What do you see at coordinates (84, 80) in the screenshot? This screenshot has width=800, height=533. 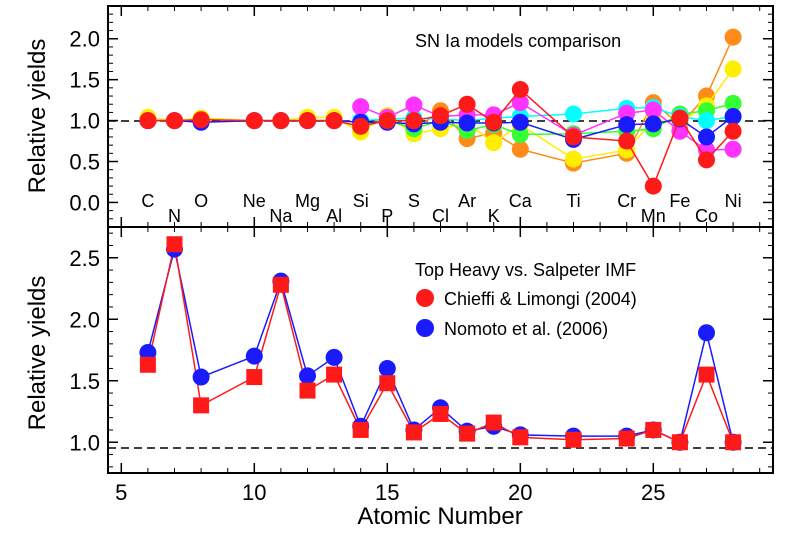 I see `top-y-tick-label: 1.5` at bounding box center [84, 80].